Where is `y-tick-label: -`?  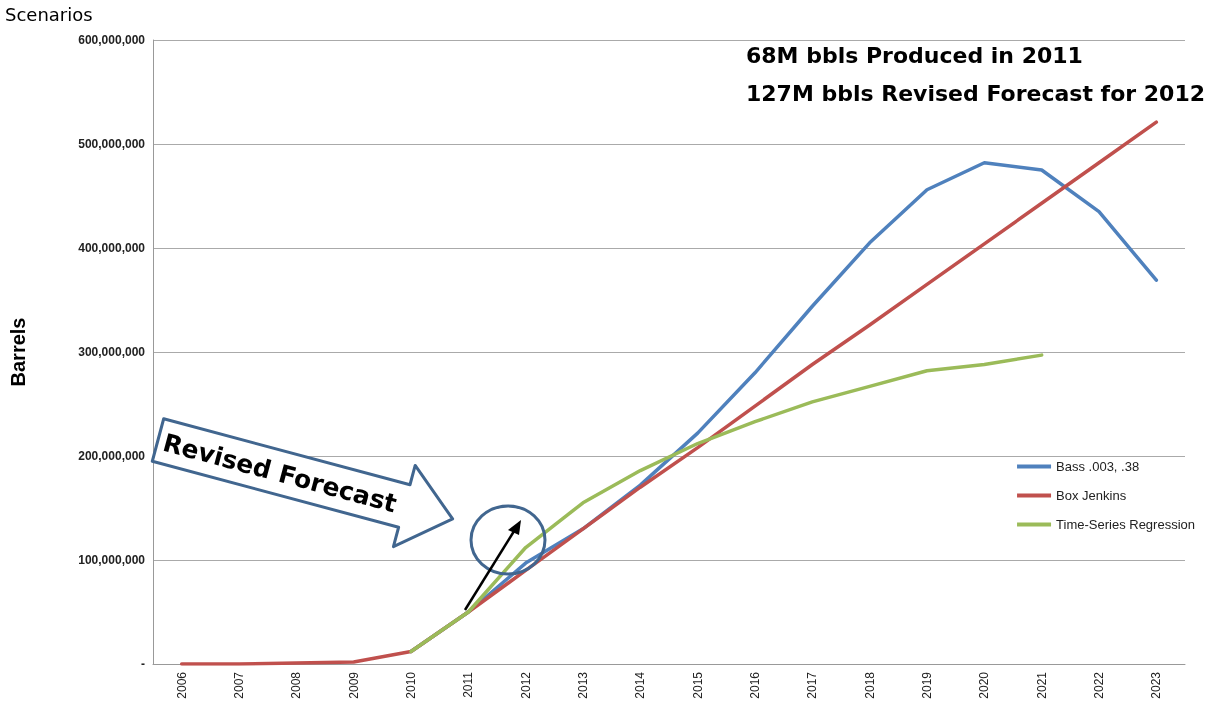
y-tick-label: - is located at coordinates (143, 664).